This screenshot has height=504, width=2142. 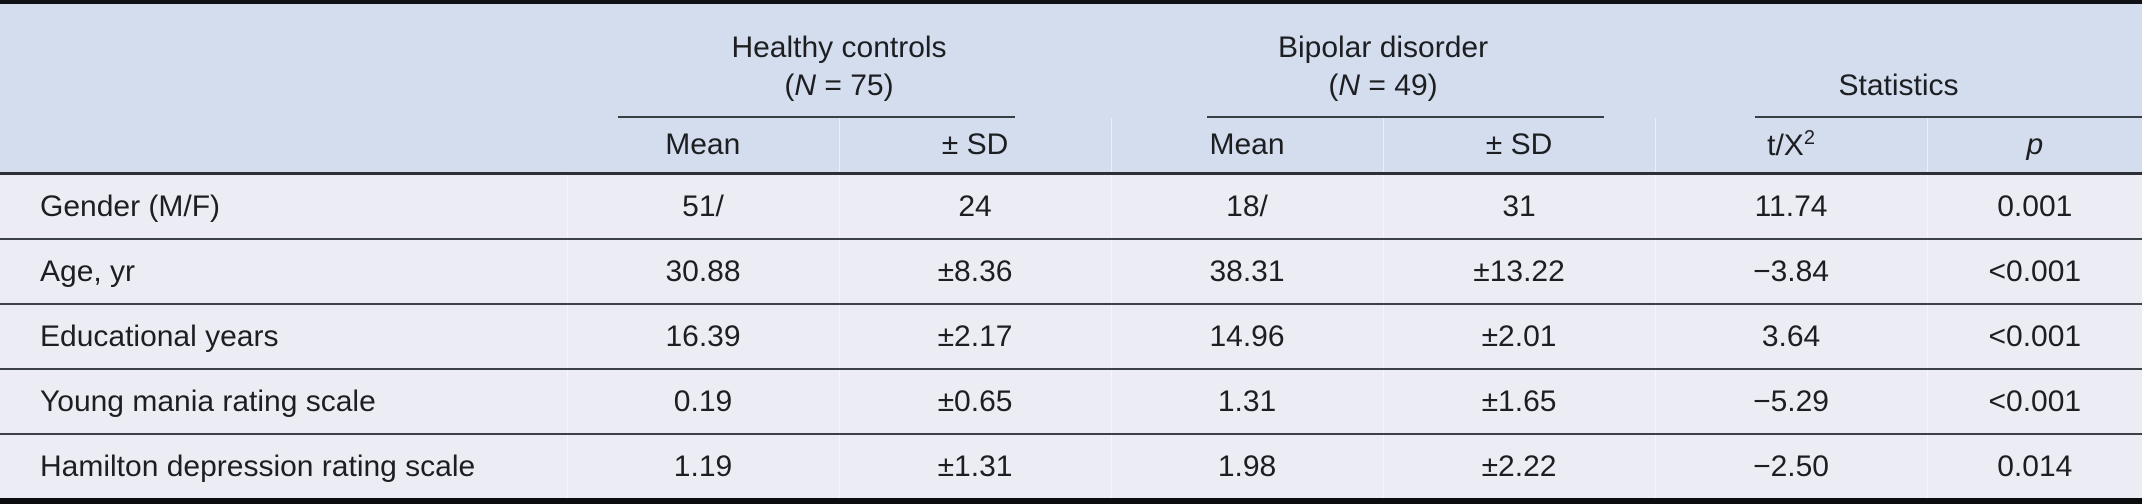 What do you see at coordinates (283, 402) in the screenshot?
I see `row-label: Young mania rating scale` at bounding box center [283, 402].